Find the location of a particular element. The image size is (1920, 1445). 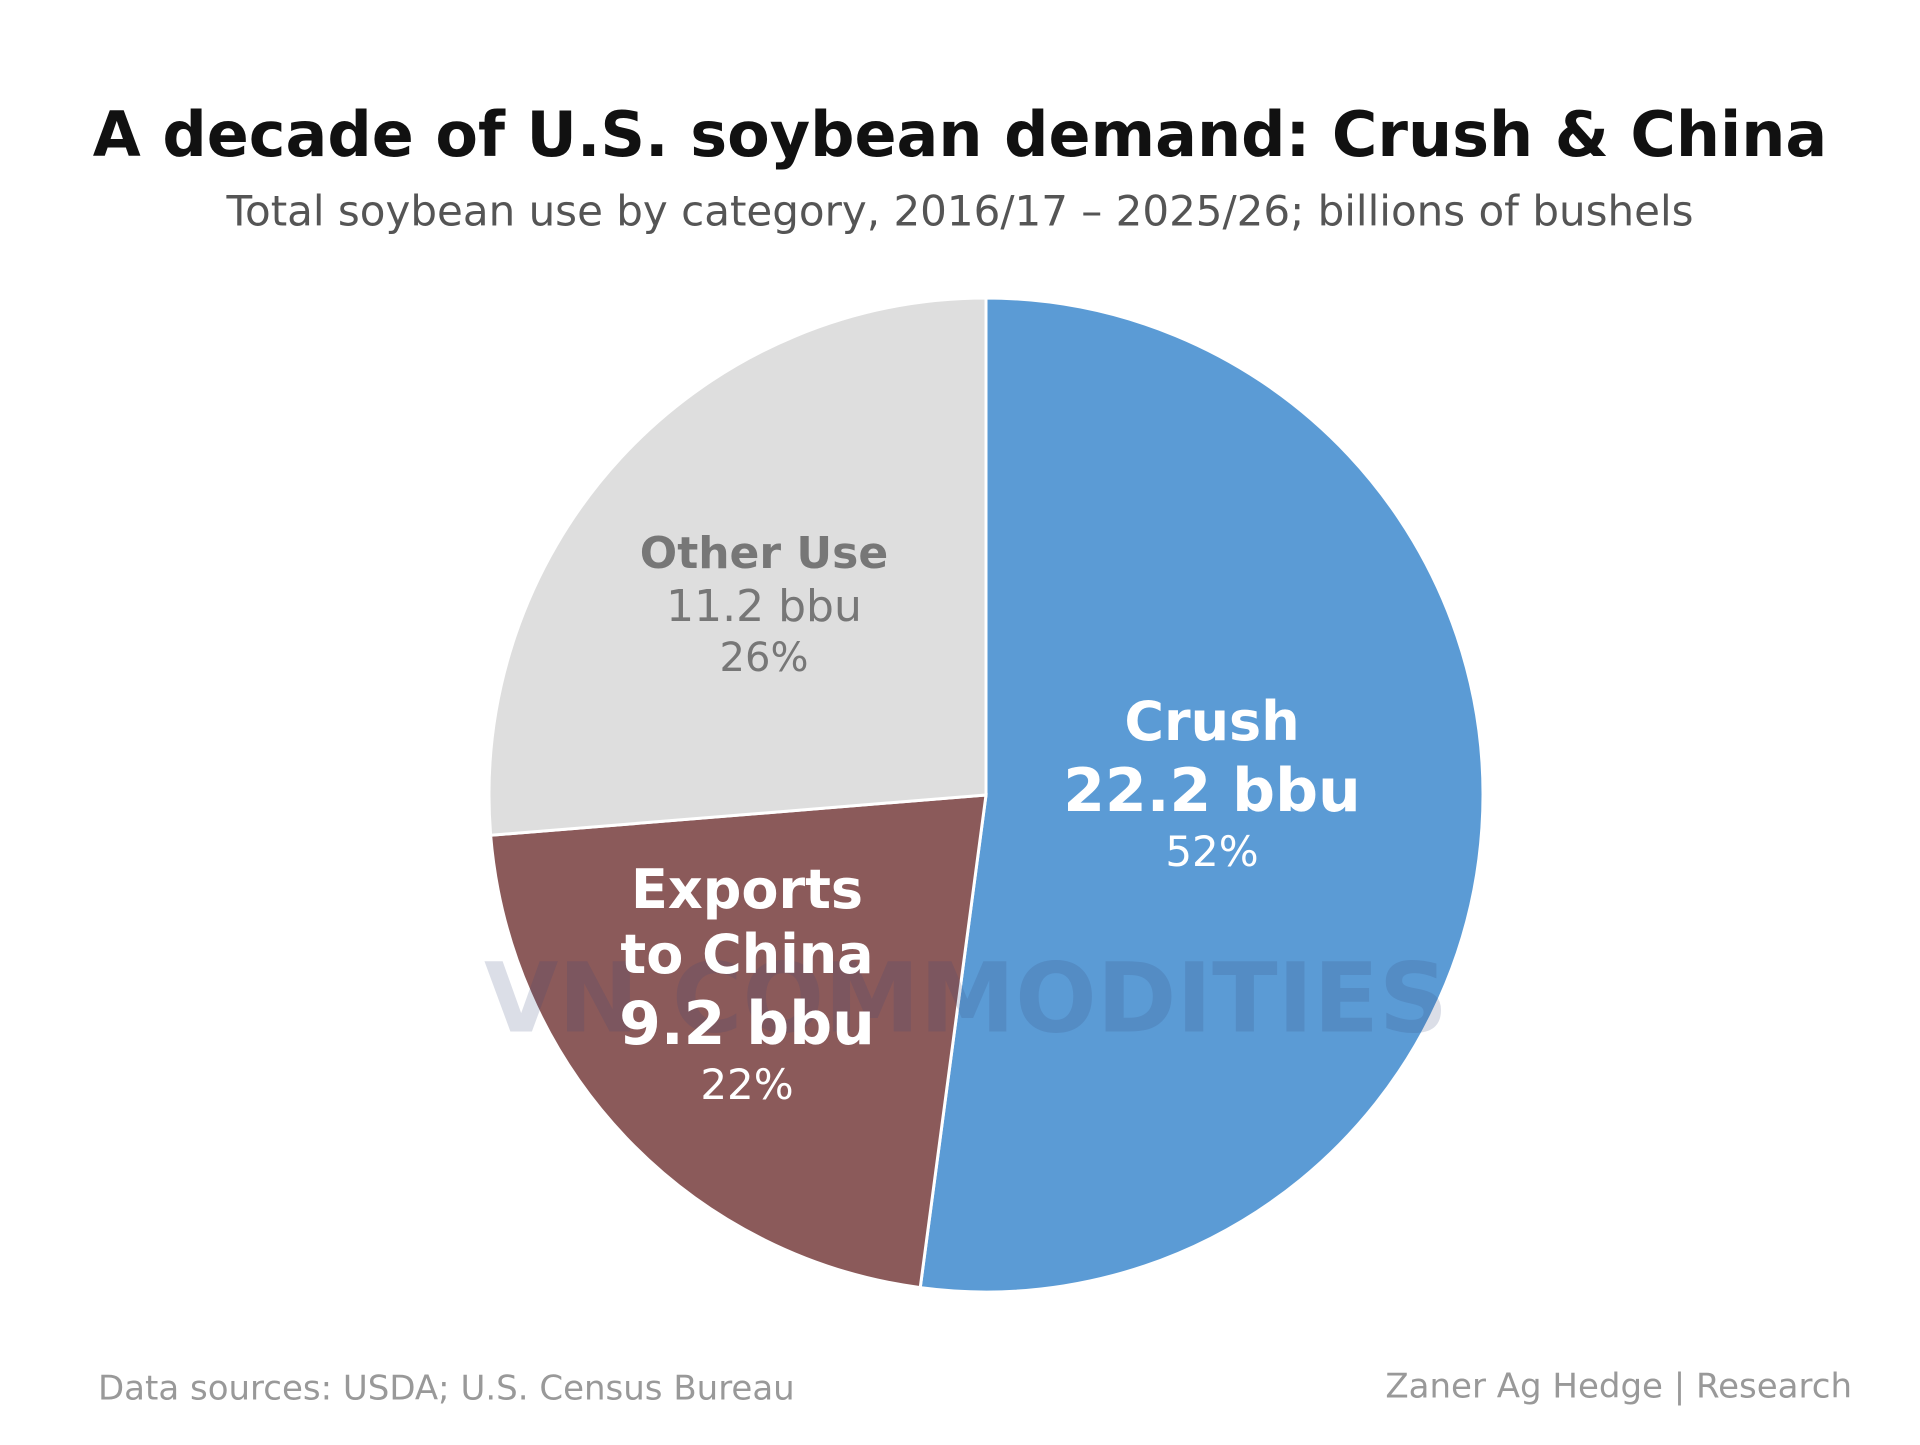

source-note: Data sources: USDA; U.S. Census Bureau is located at coordinates (446, 1389).